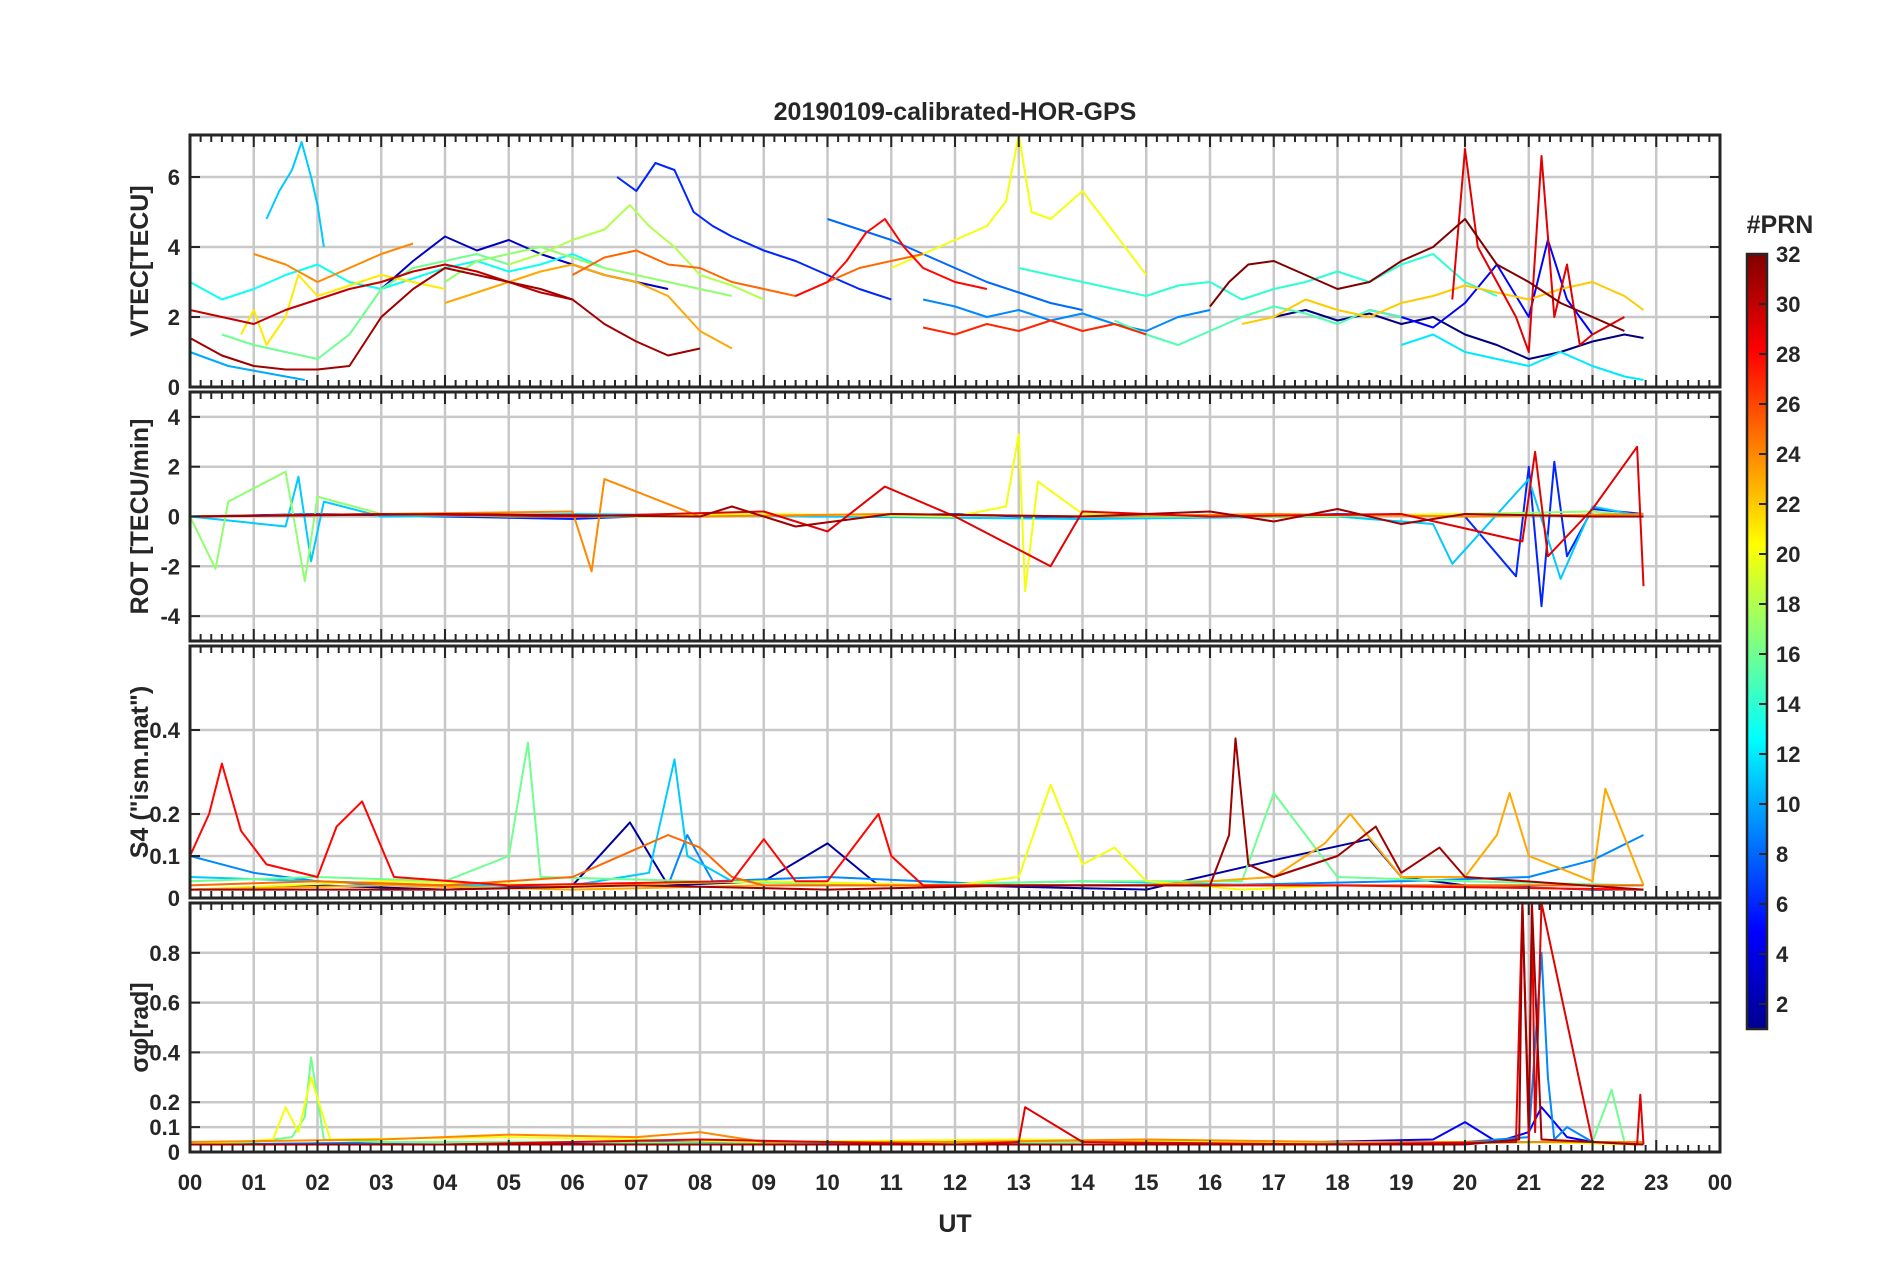 The height and width of the screenshot is (1272, 1902). Describe the element at coordinates (1401, 1182) in the screenshot. I see `x-tick-label: 19` at that location.